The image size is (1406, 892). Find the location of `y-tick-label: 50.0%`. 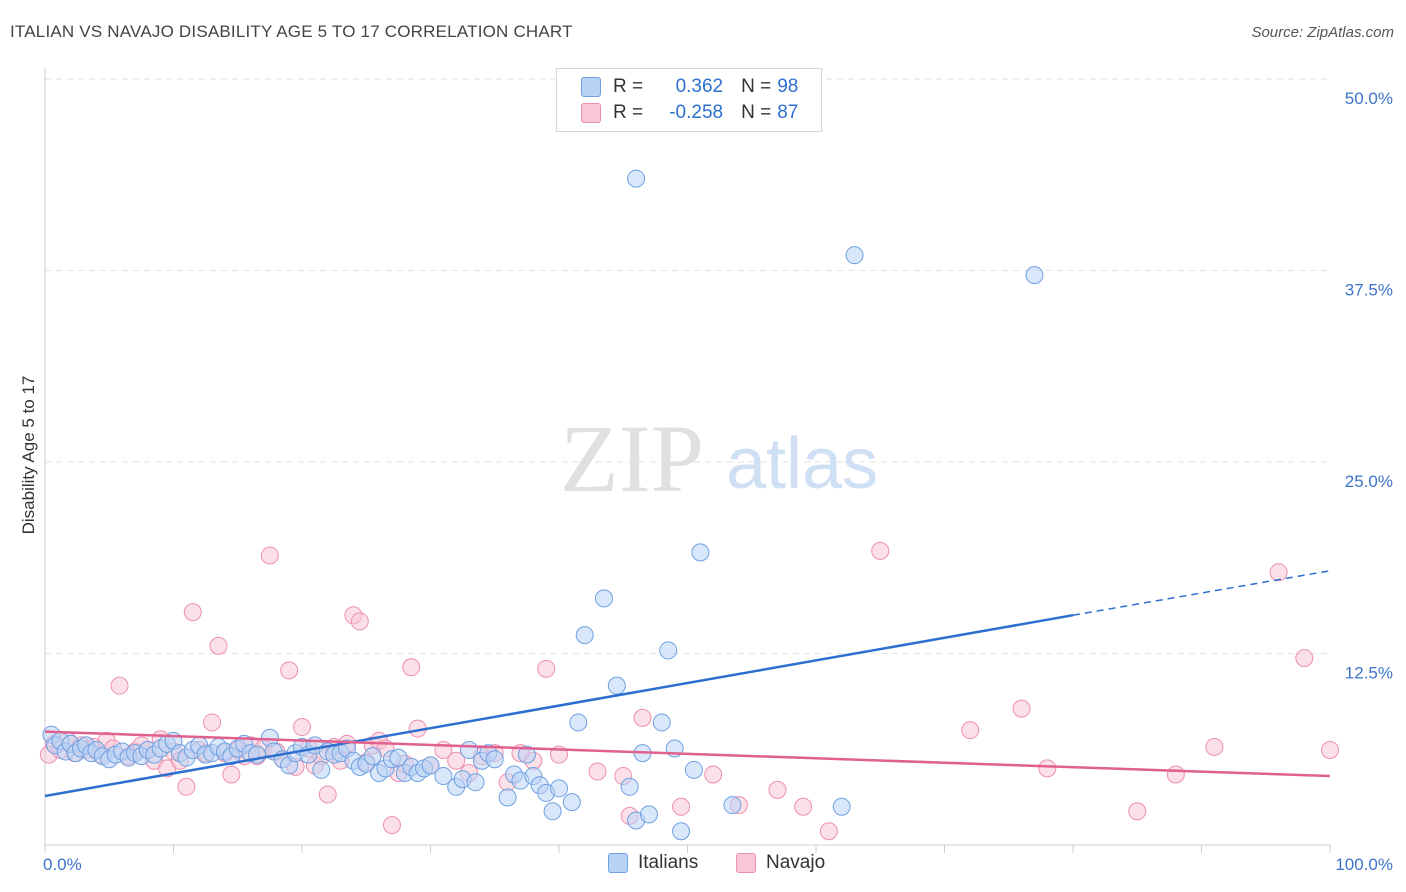

y-tick-label: 50.0% is located at coordinates (1369, 98).